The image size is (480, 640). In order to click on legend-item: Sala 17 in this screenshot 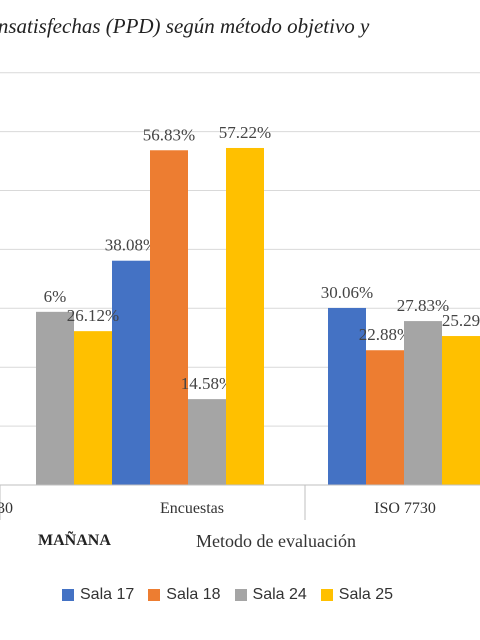, I will do `click(98, 595)`.